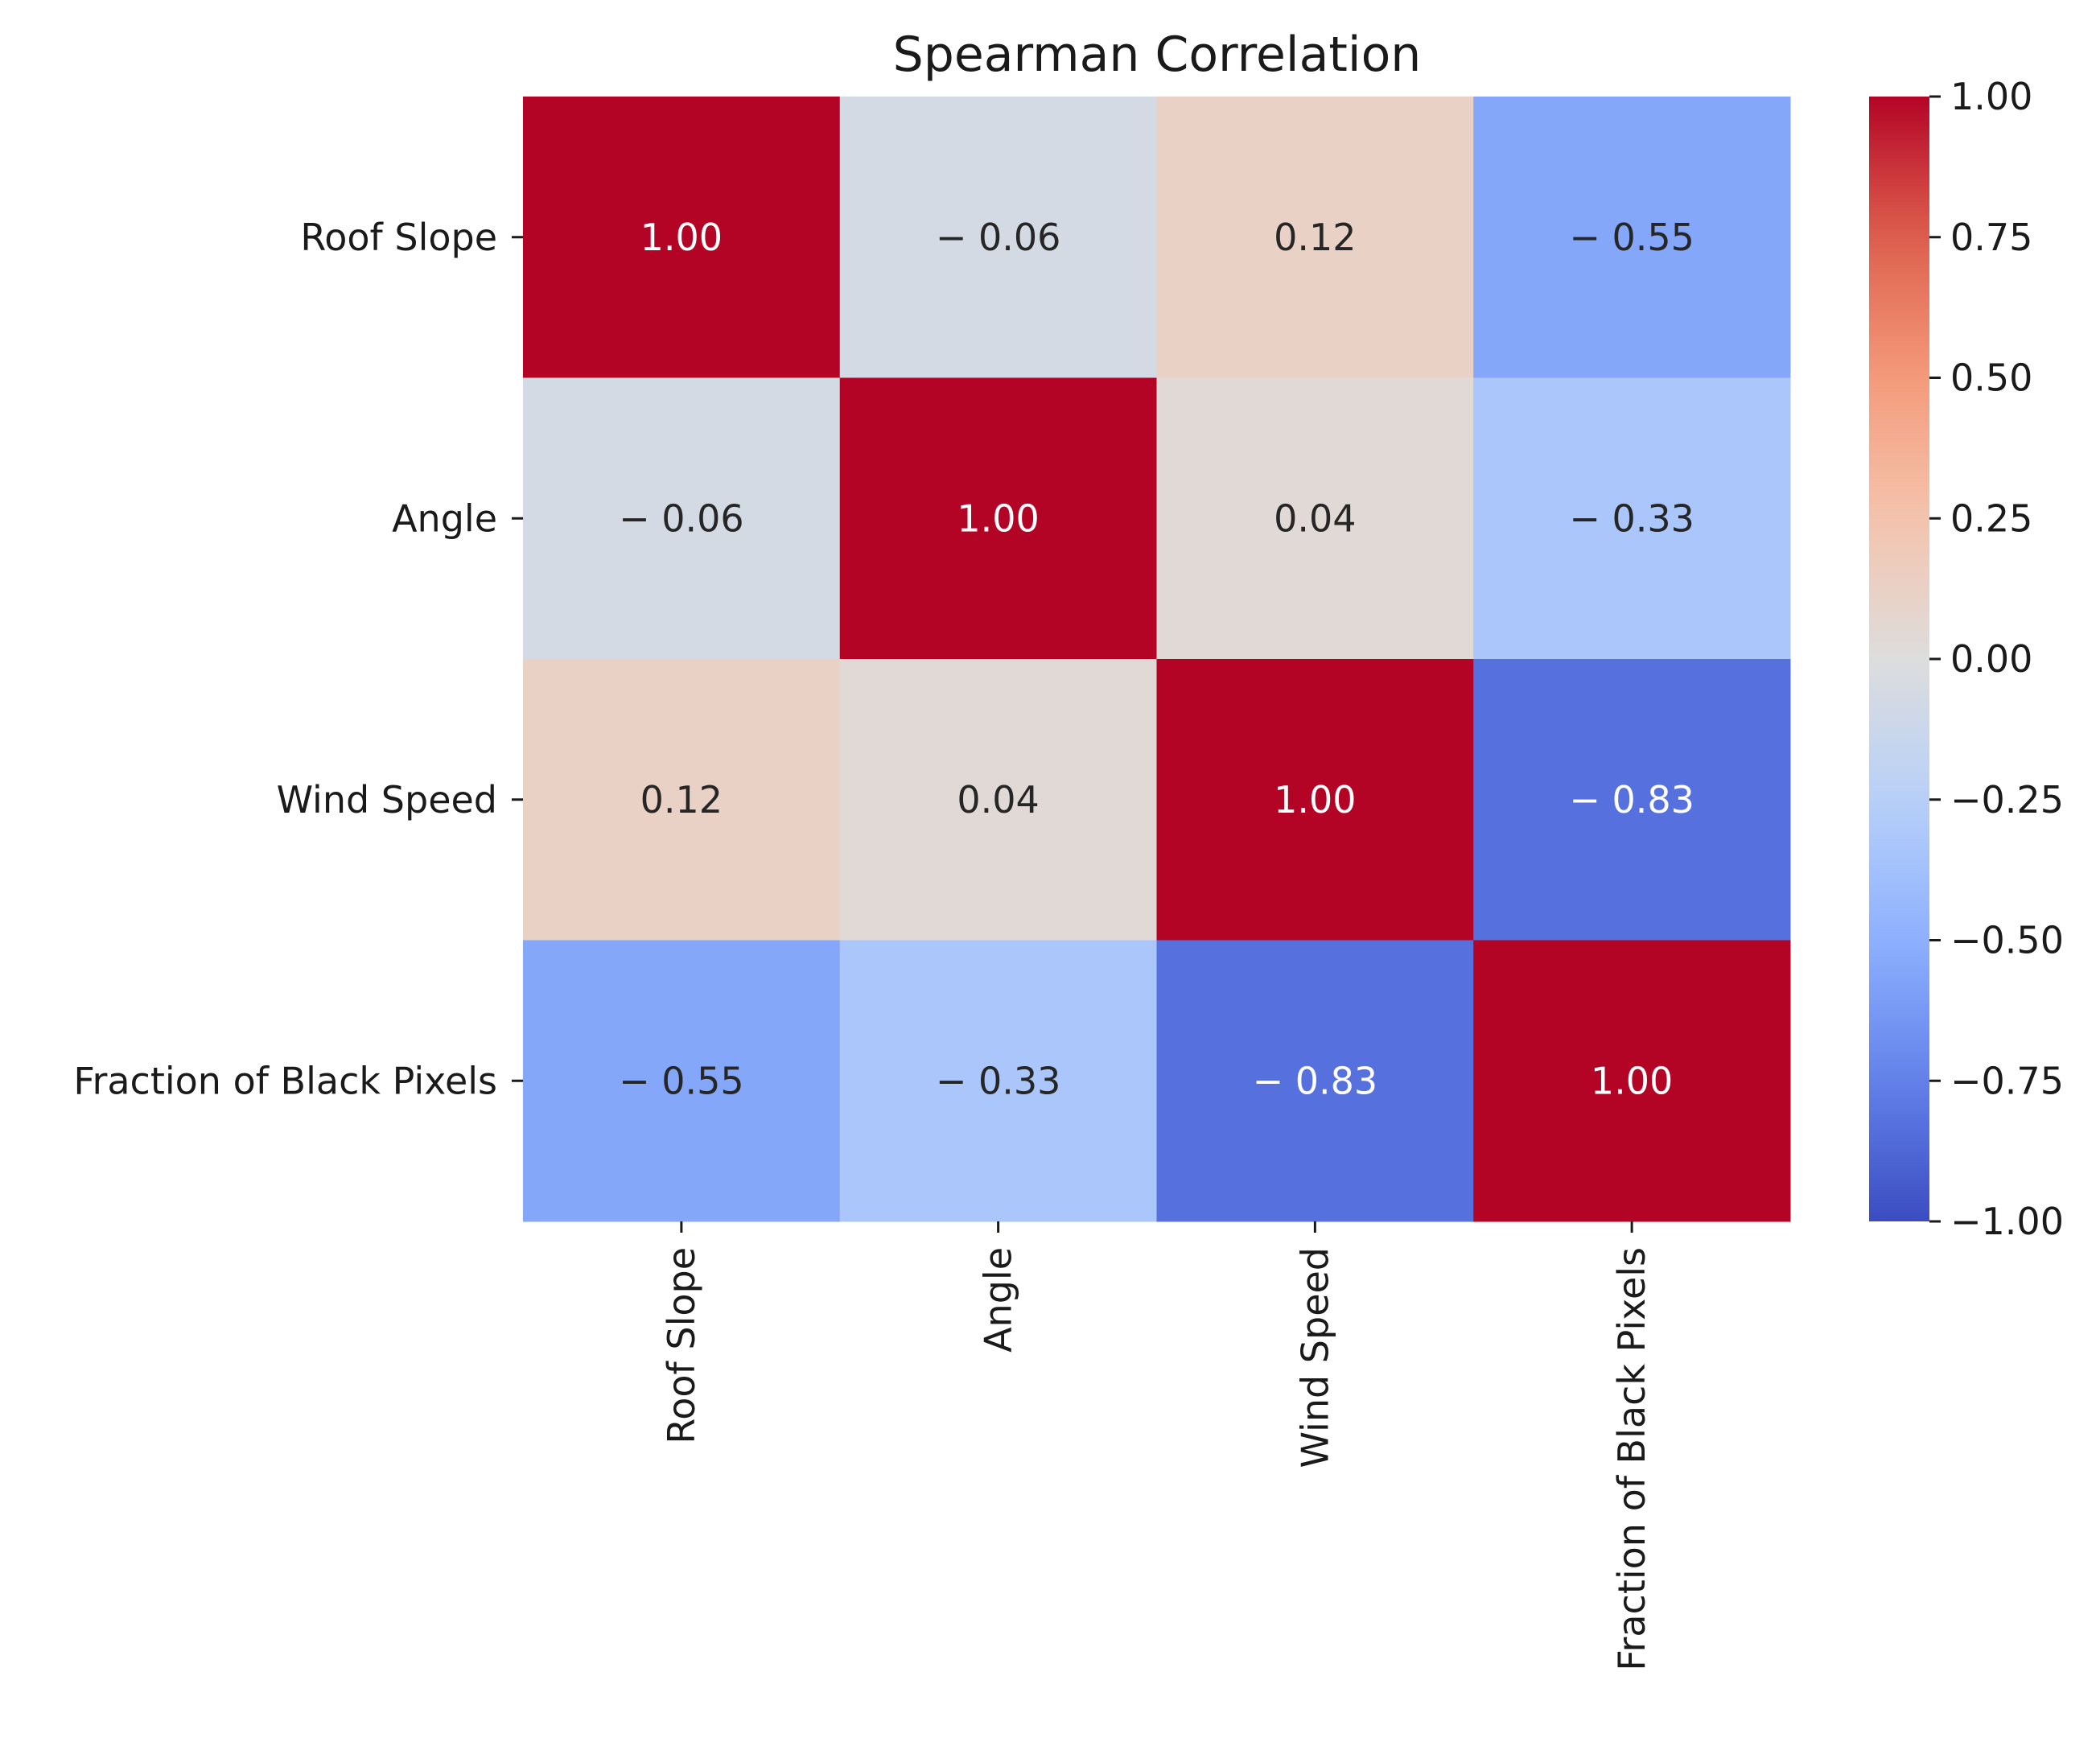 This screenshot has width=2100, height=1742. What do you see at coordinates (445, 518) in the screenshot?
I see `y-tick-label: Angle` at bounding box center [445, 518].